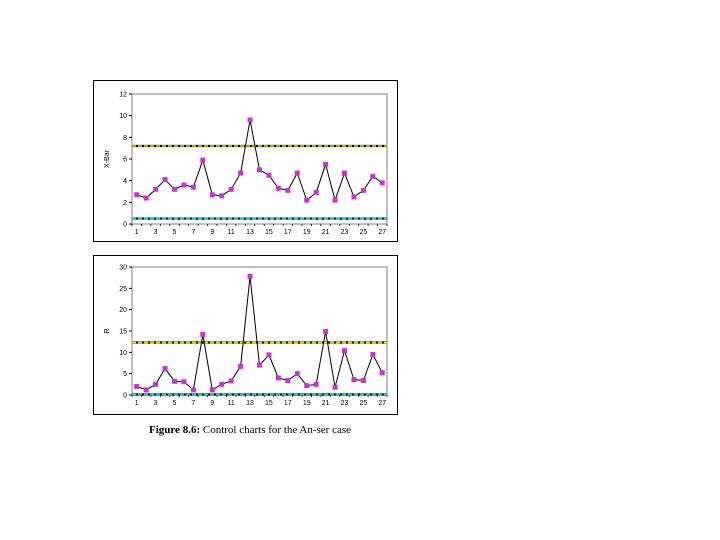 The width and height of the screenshot is (720, 540). I want to click on xbar-ytick-label: 8, so click(125, 138).